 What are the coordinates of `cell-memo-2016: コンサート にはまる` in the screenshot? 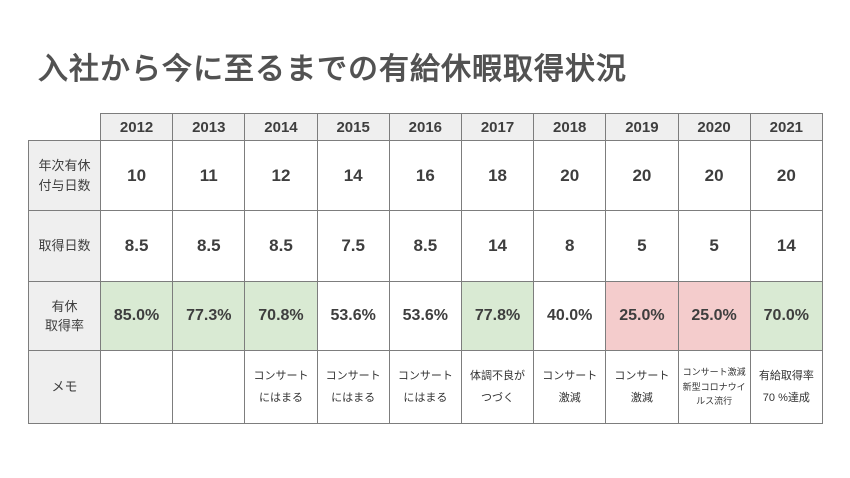 It's located at (425, 387).